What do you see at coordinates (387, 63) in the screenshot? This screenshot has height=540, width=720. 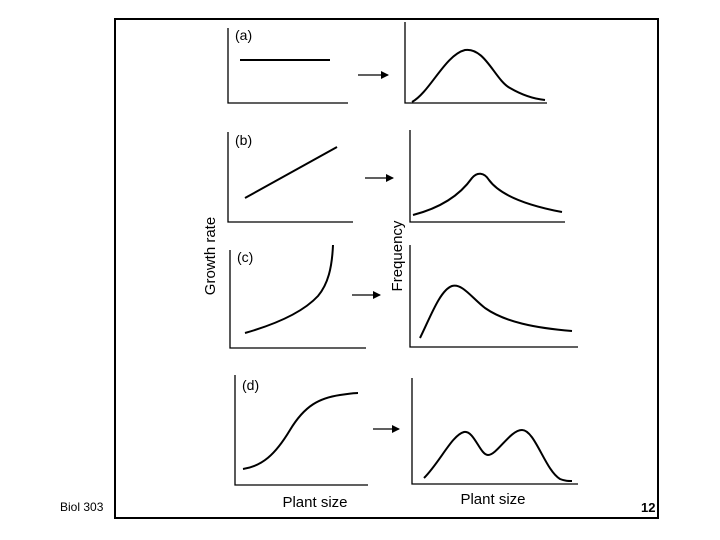 I see `panel-a: (a)` at bounding box center [387, 63].